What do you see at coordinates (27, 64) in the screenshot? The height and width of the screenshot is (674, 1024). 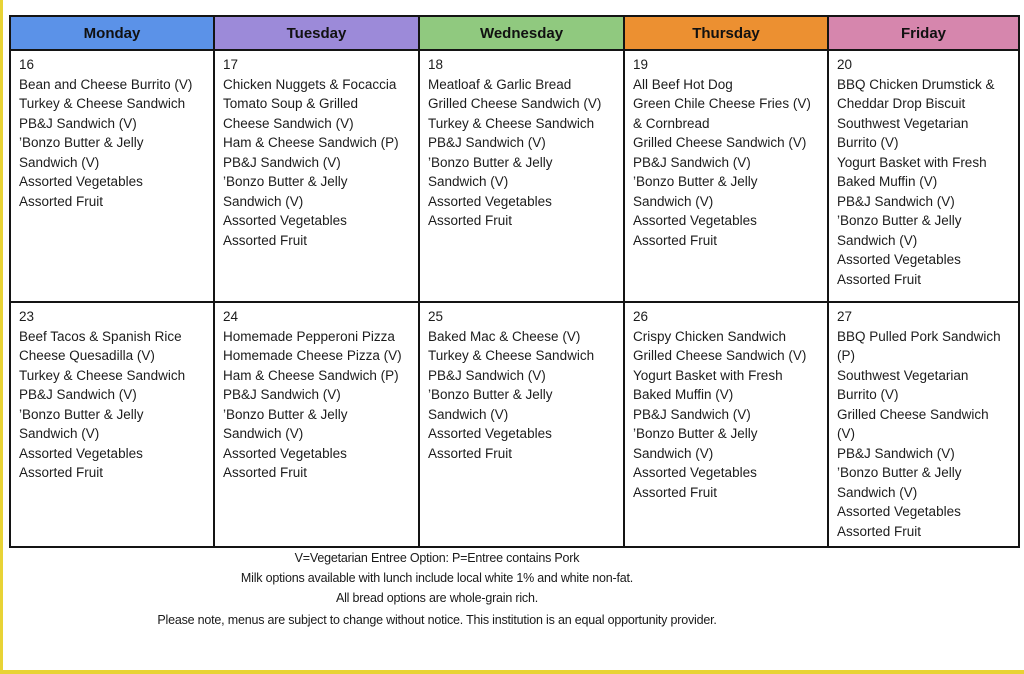 I see `date-number: 16` at bounding box center [27, 64].